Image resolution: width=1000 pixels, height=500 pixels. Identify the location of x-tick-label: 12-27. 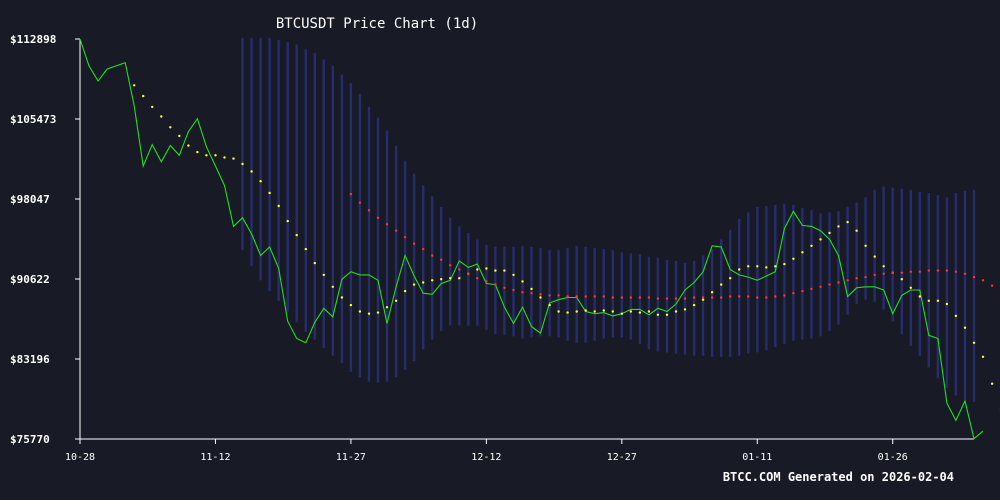
(622, 457).